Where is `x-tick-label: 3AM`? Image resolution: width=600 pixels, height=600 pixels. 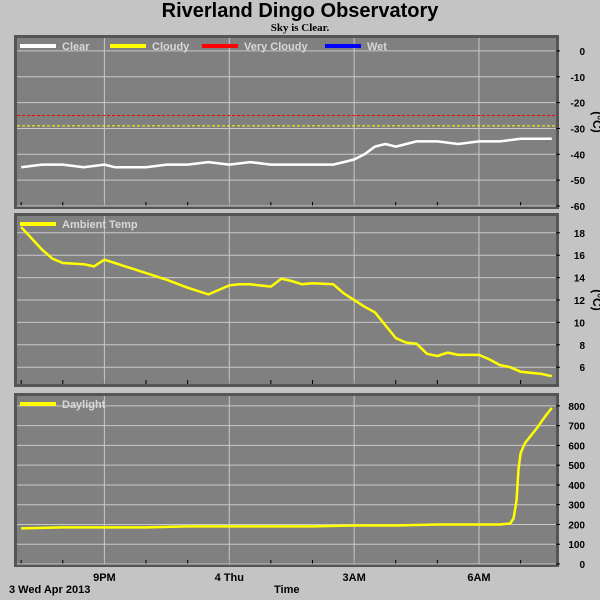
x-tick-label: 3AM is located at coordinates (354, 578).